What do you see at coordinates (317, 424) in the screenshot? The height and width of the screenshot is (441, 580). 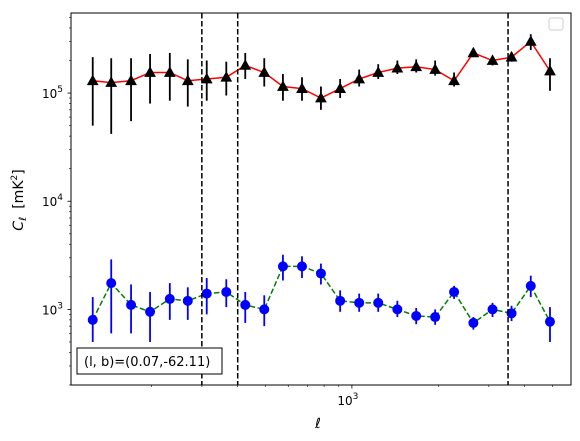 I see `x-axis-label: ℓ` at bounding box center [317, 424].